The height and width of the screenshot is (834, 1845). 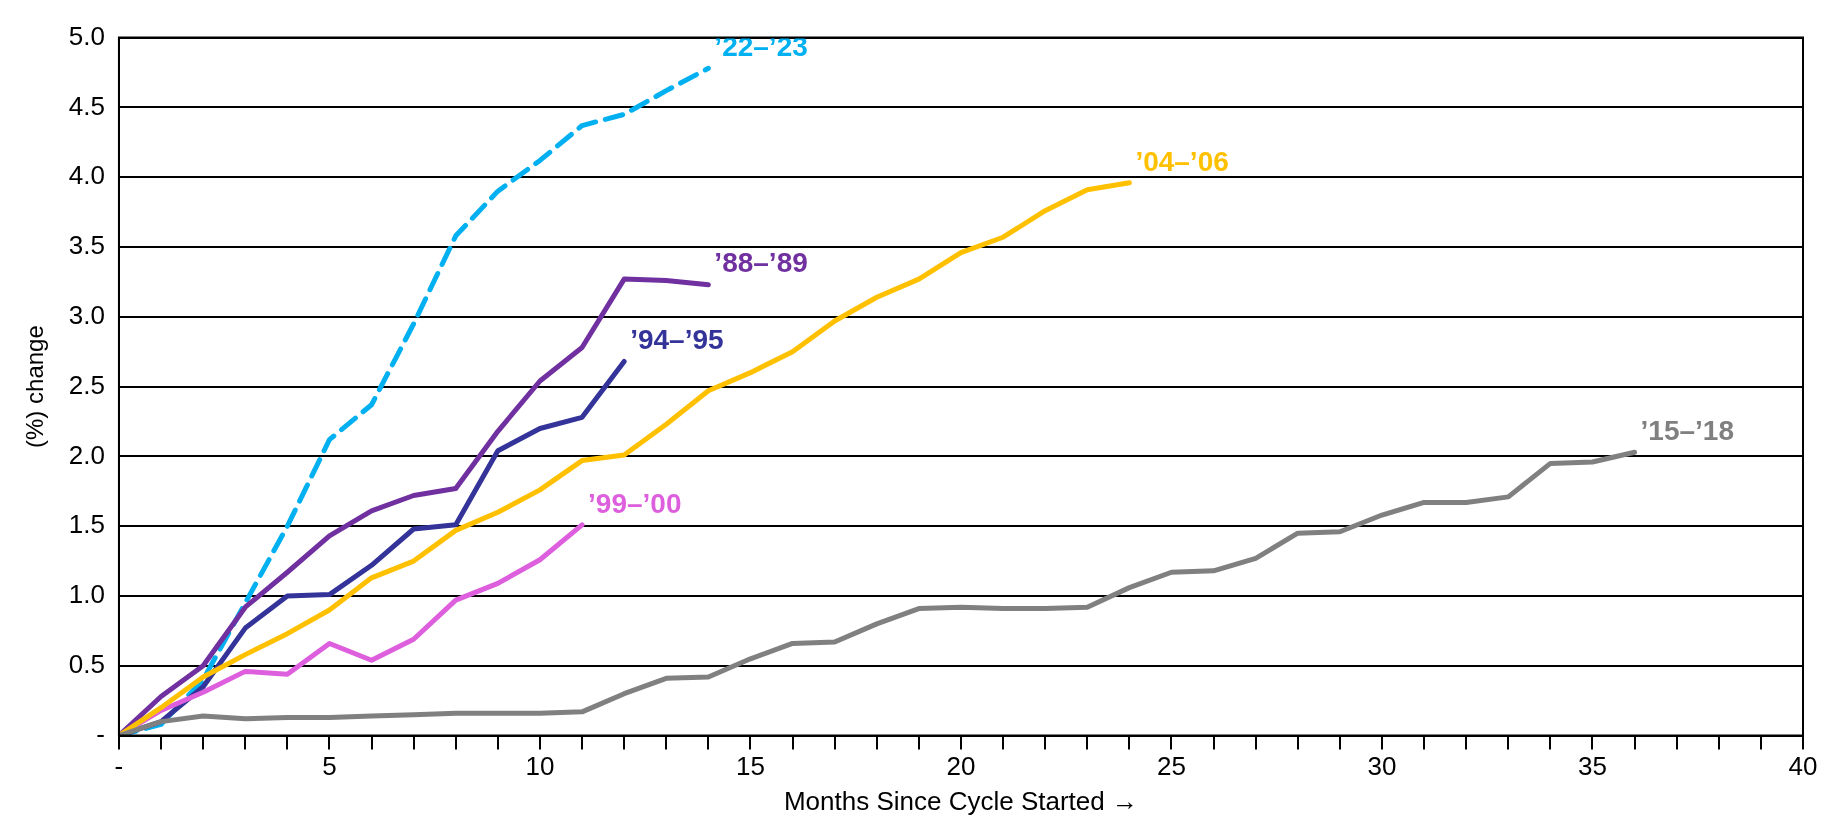 I want to click on series-label: ’99–’00, so click(x=635, y=503).